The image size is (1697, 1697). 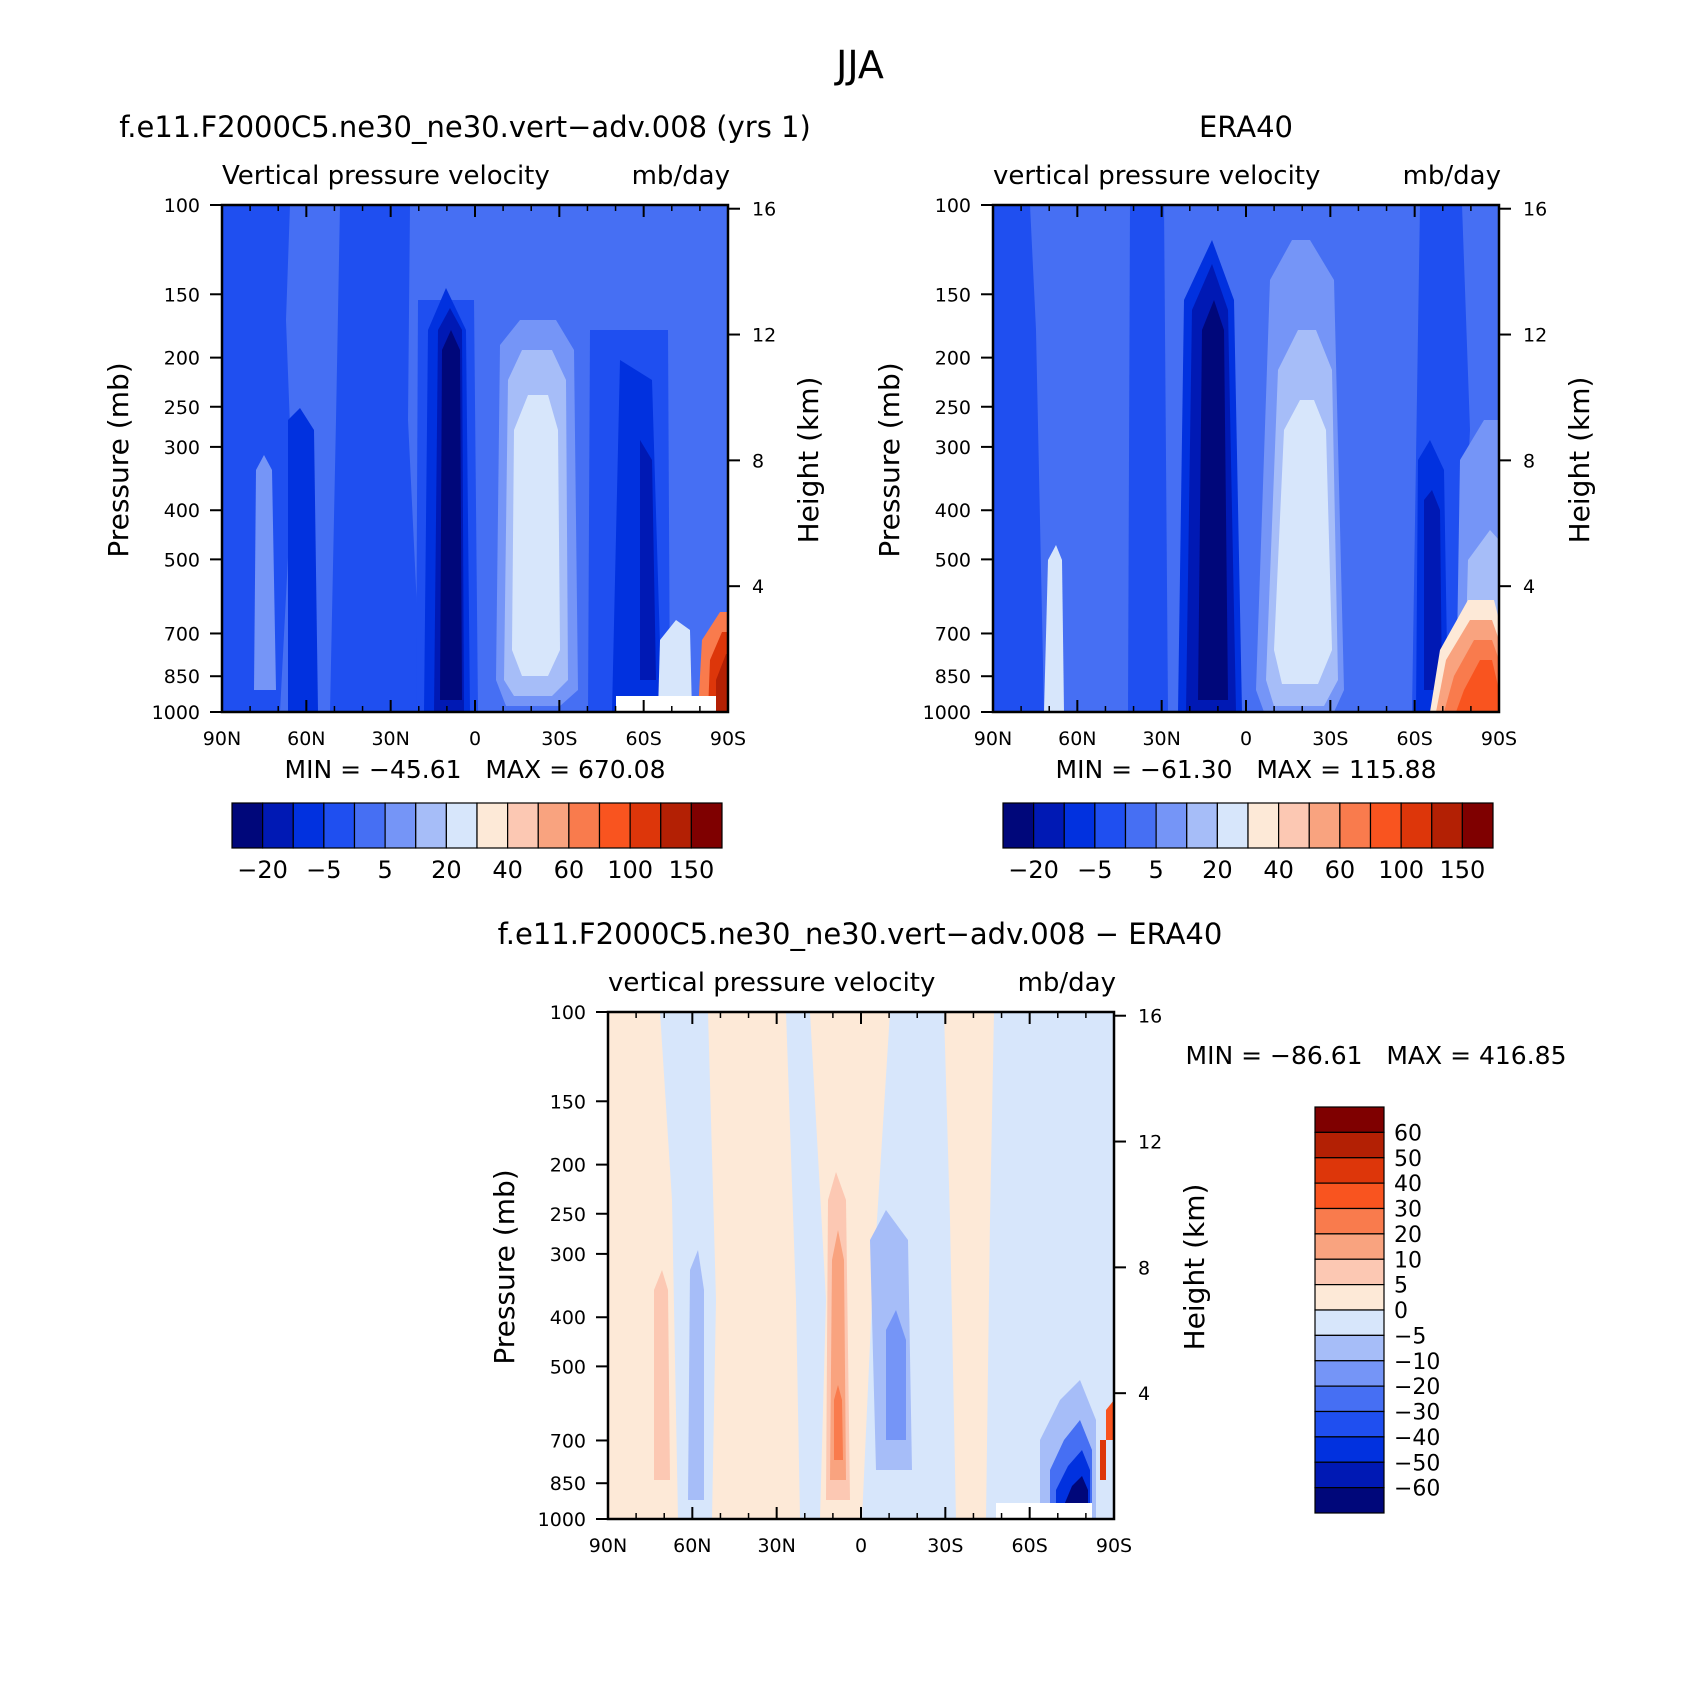 I want to click on colorbar-label: −30, so click(x=1417, y=1413).